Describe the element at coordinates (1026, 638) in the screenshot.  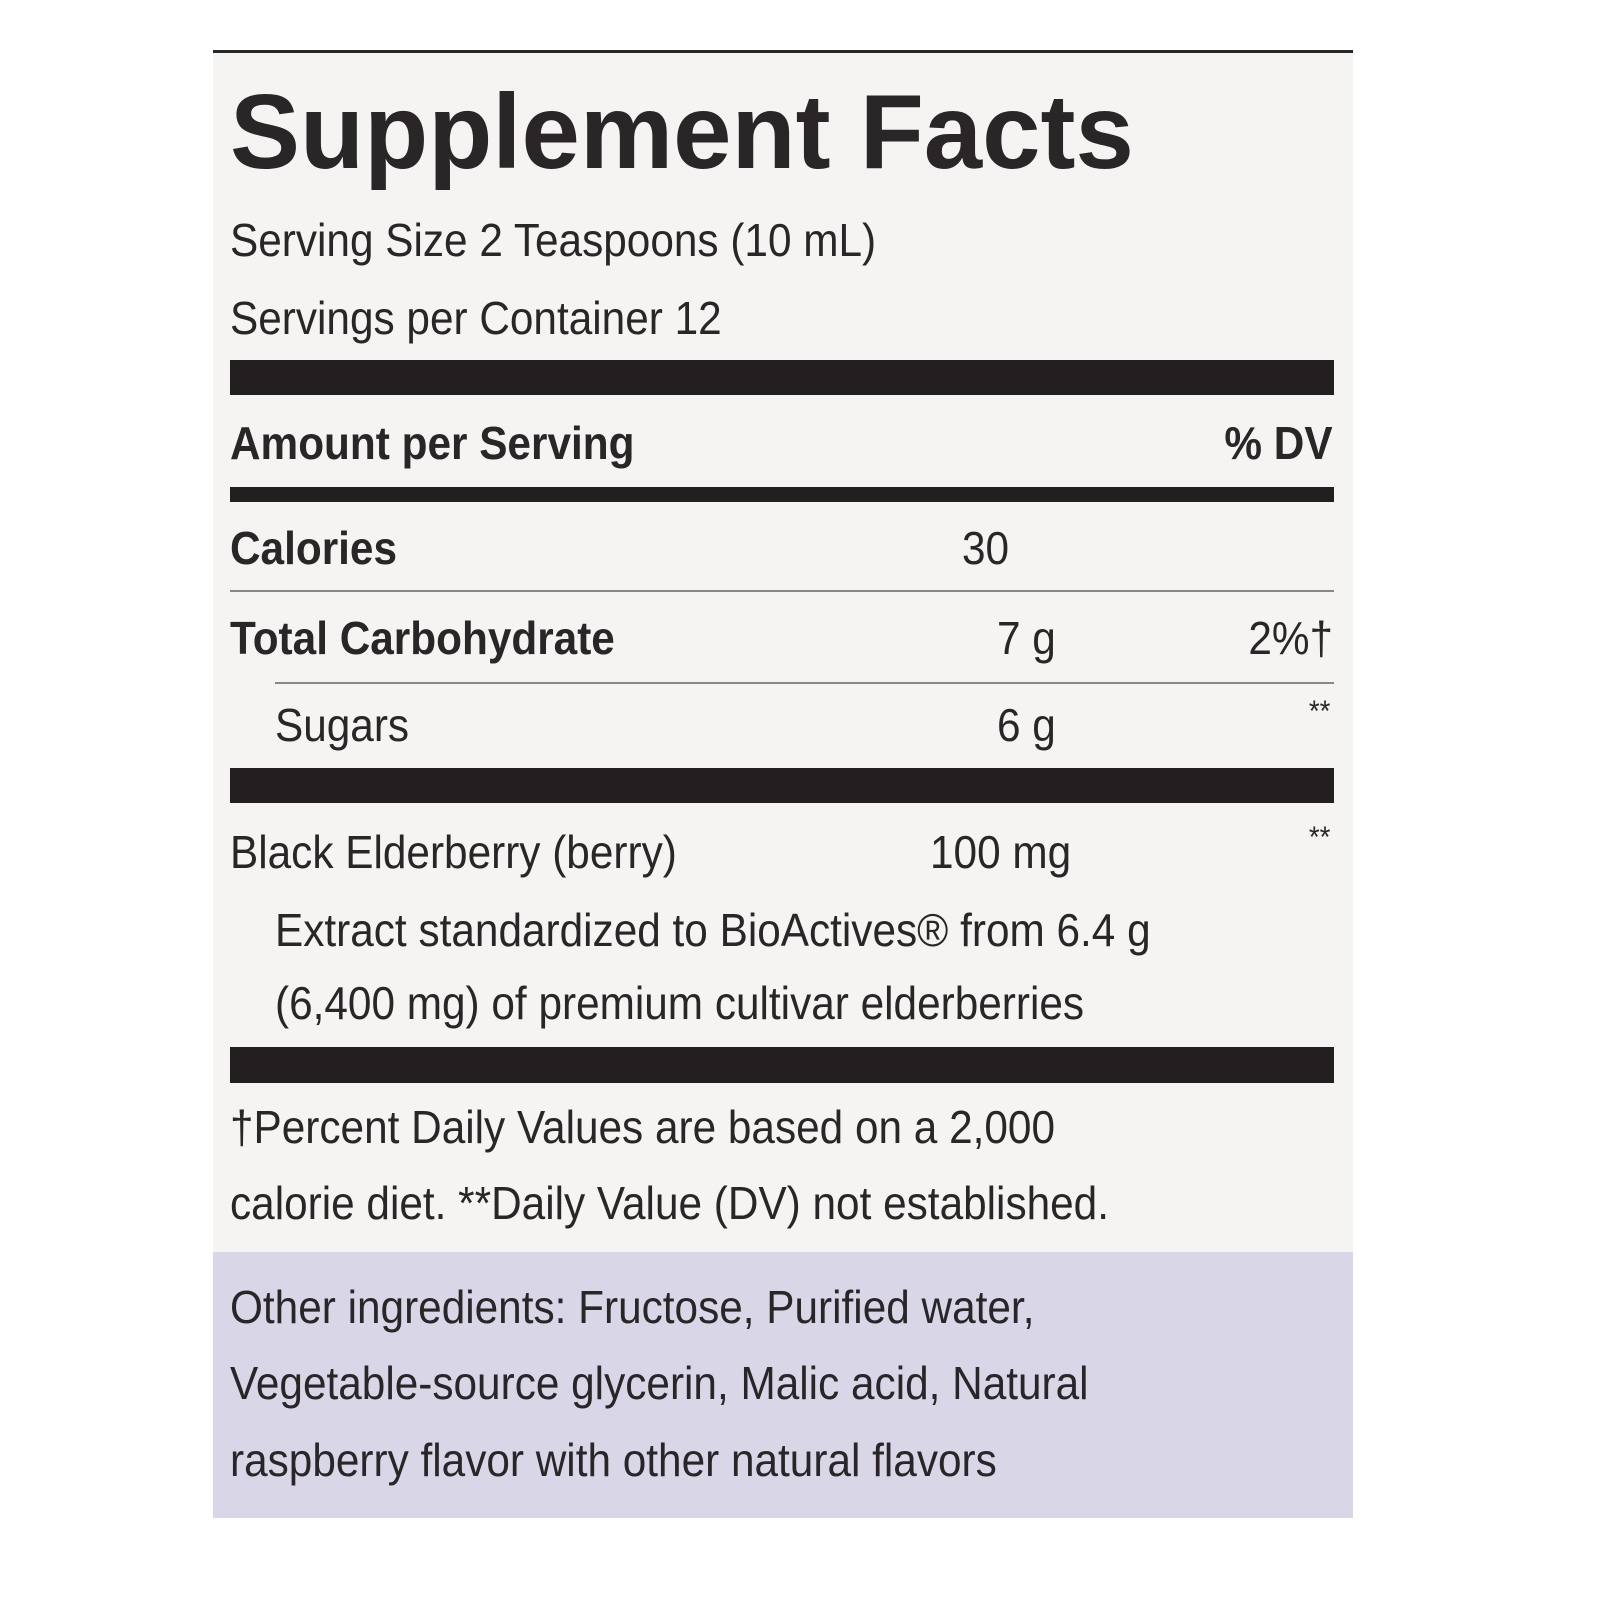
I see `row-amount: 7 g` at that location.